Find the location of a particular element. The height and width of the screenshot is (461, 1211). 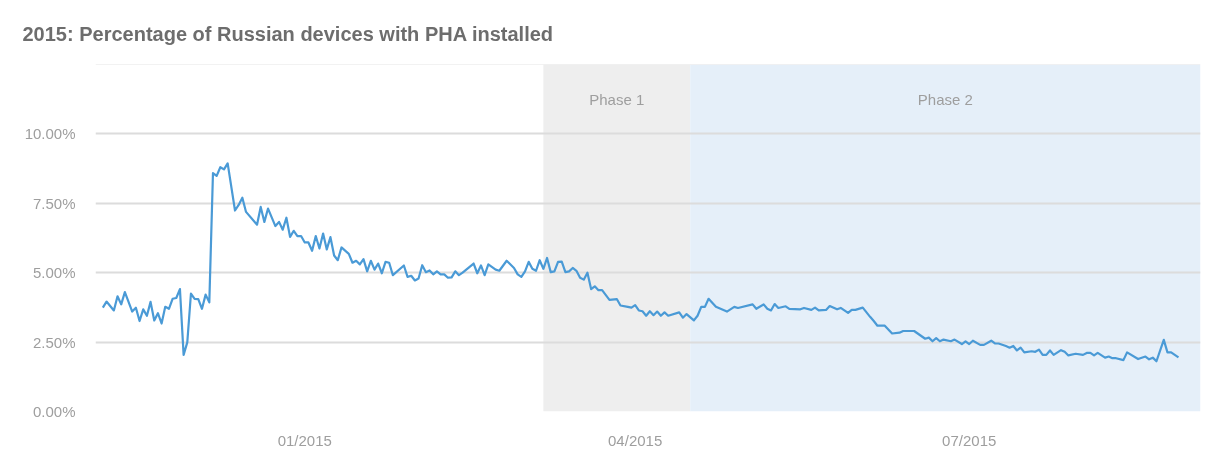

band-label: Phase 1 is located at coordinates (617, 99).